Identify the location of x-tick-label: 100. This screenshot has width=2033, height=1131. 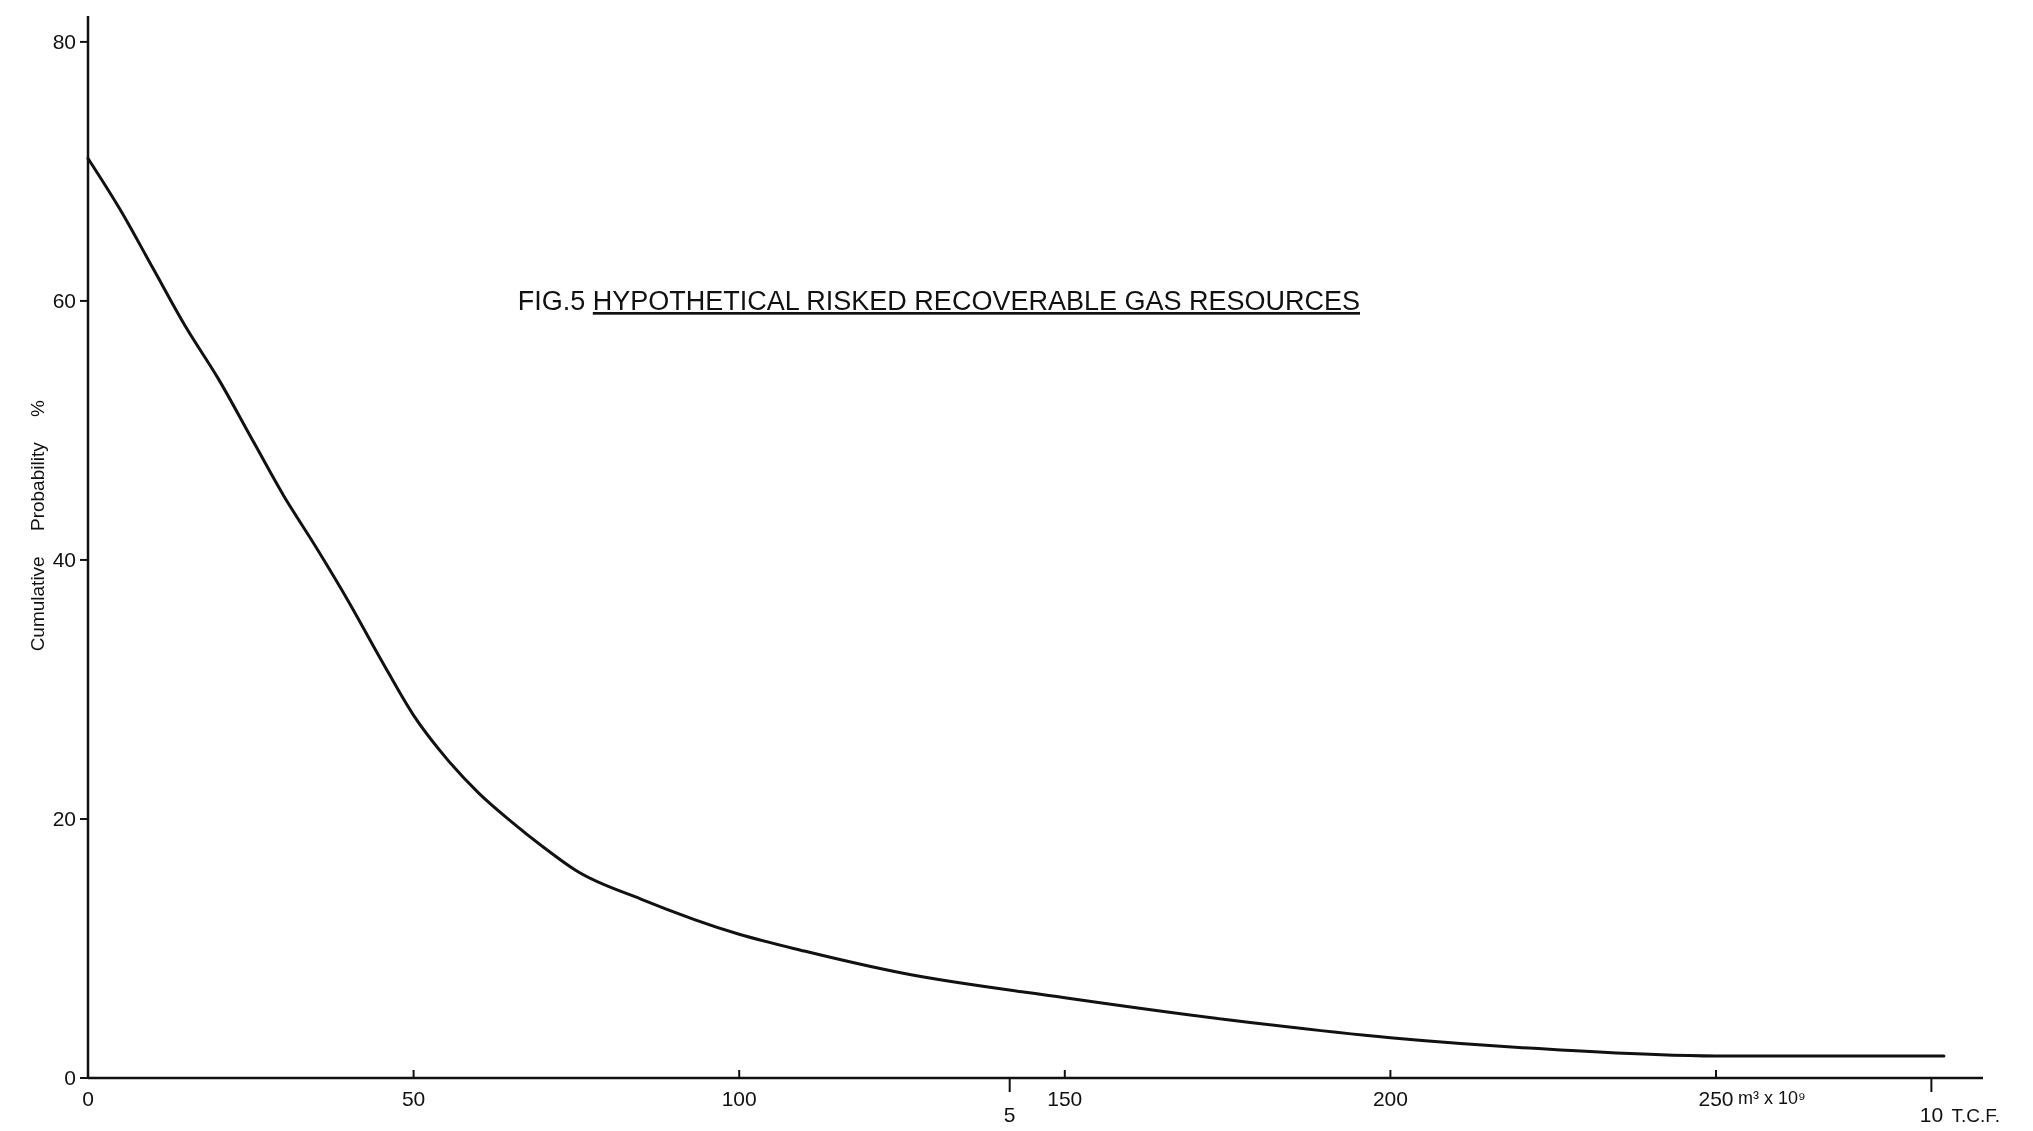
(739, 1098).